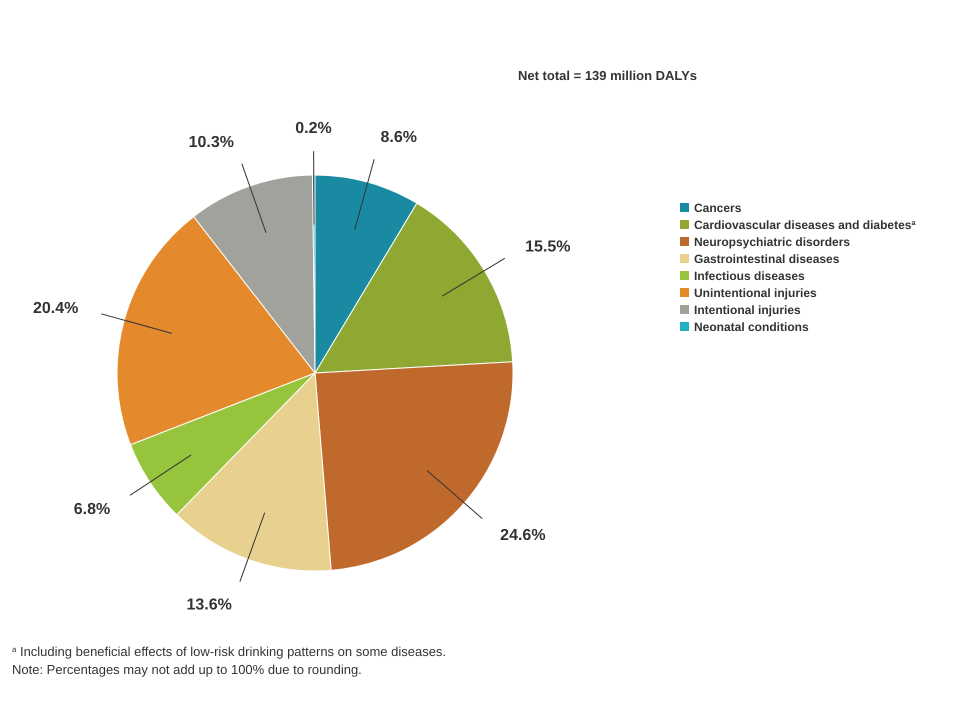 The width and height of the screenshot is (957, 708). I want to click on legend-label: Intentional injuries, so click(747, 310).